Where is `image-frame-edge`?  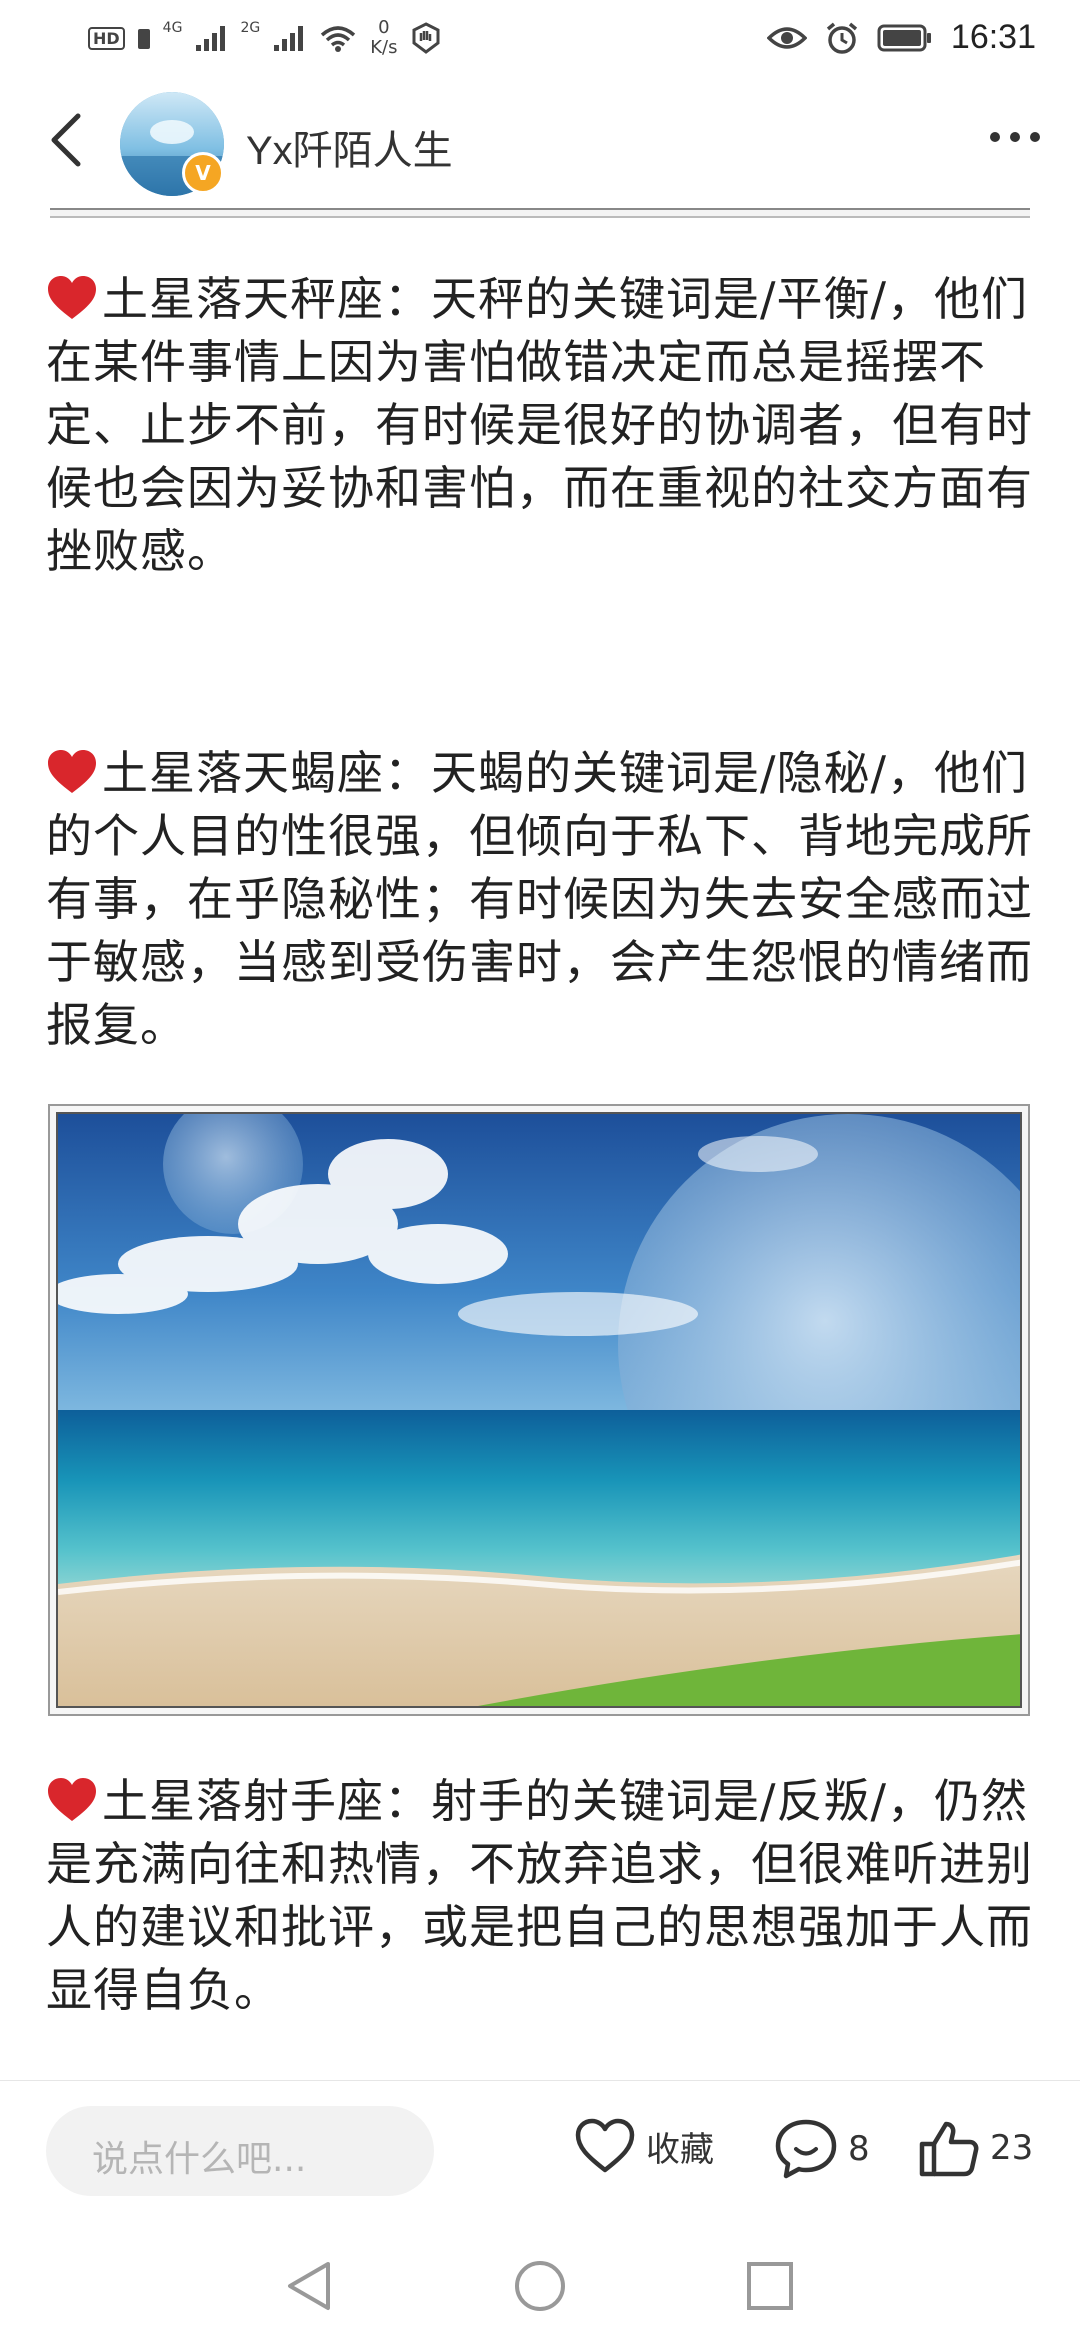 image-frame-edge is located at coordinates (540, 213).